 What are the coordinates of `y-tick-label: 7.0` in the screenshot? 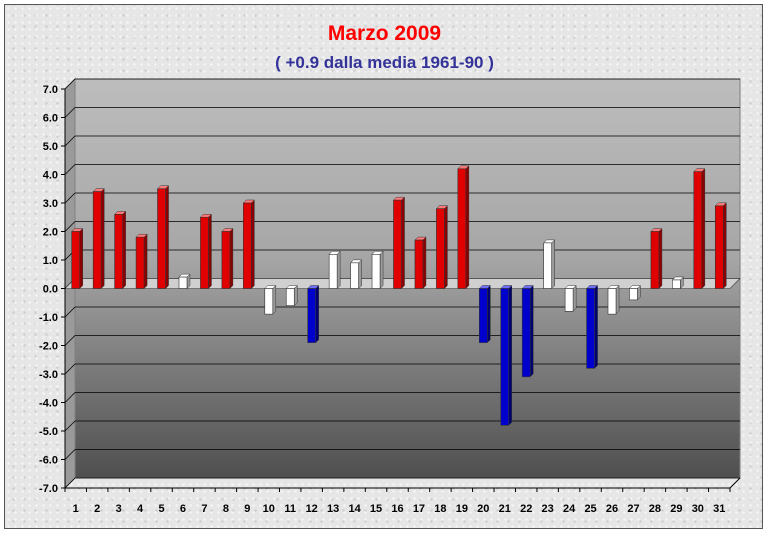 It's located at (50, 90).